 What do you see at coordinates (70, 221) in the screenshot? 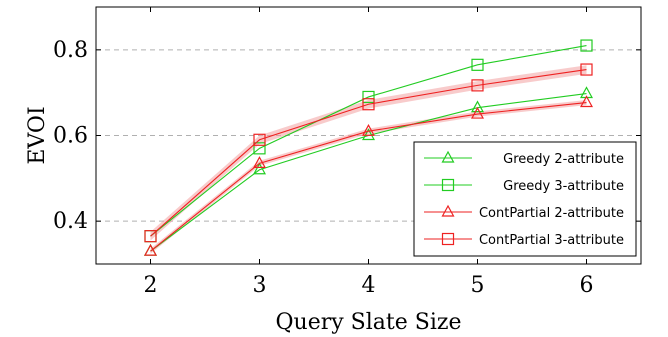
I see `y-tick-label: 0.4` at bounding box center [70, 221].